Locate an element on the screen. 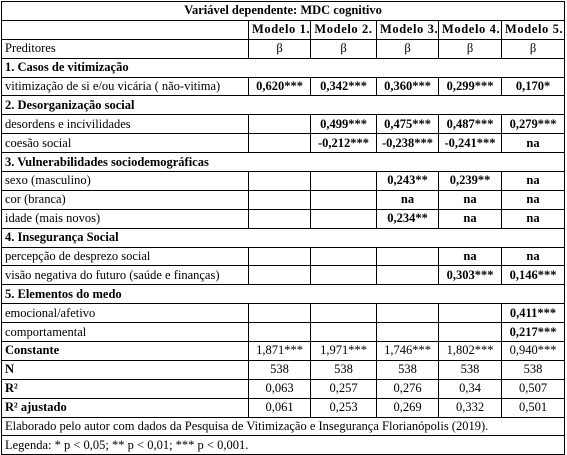  predictor-row: idade (mais novos) 0,234** na na is located at coordinates (283, 218).